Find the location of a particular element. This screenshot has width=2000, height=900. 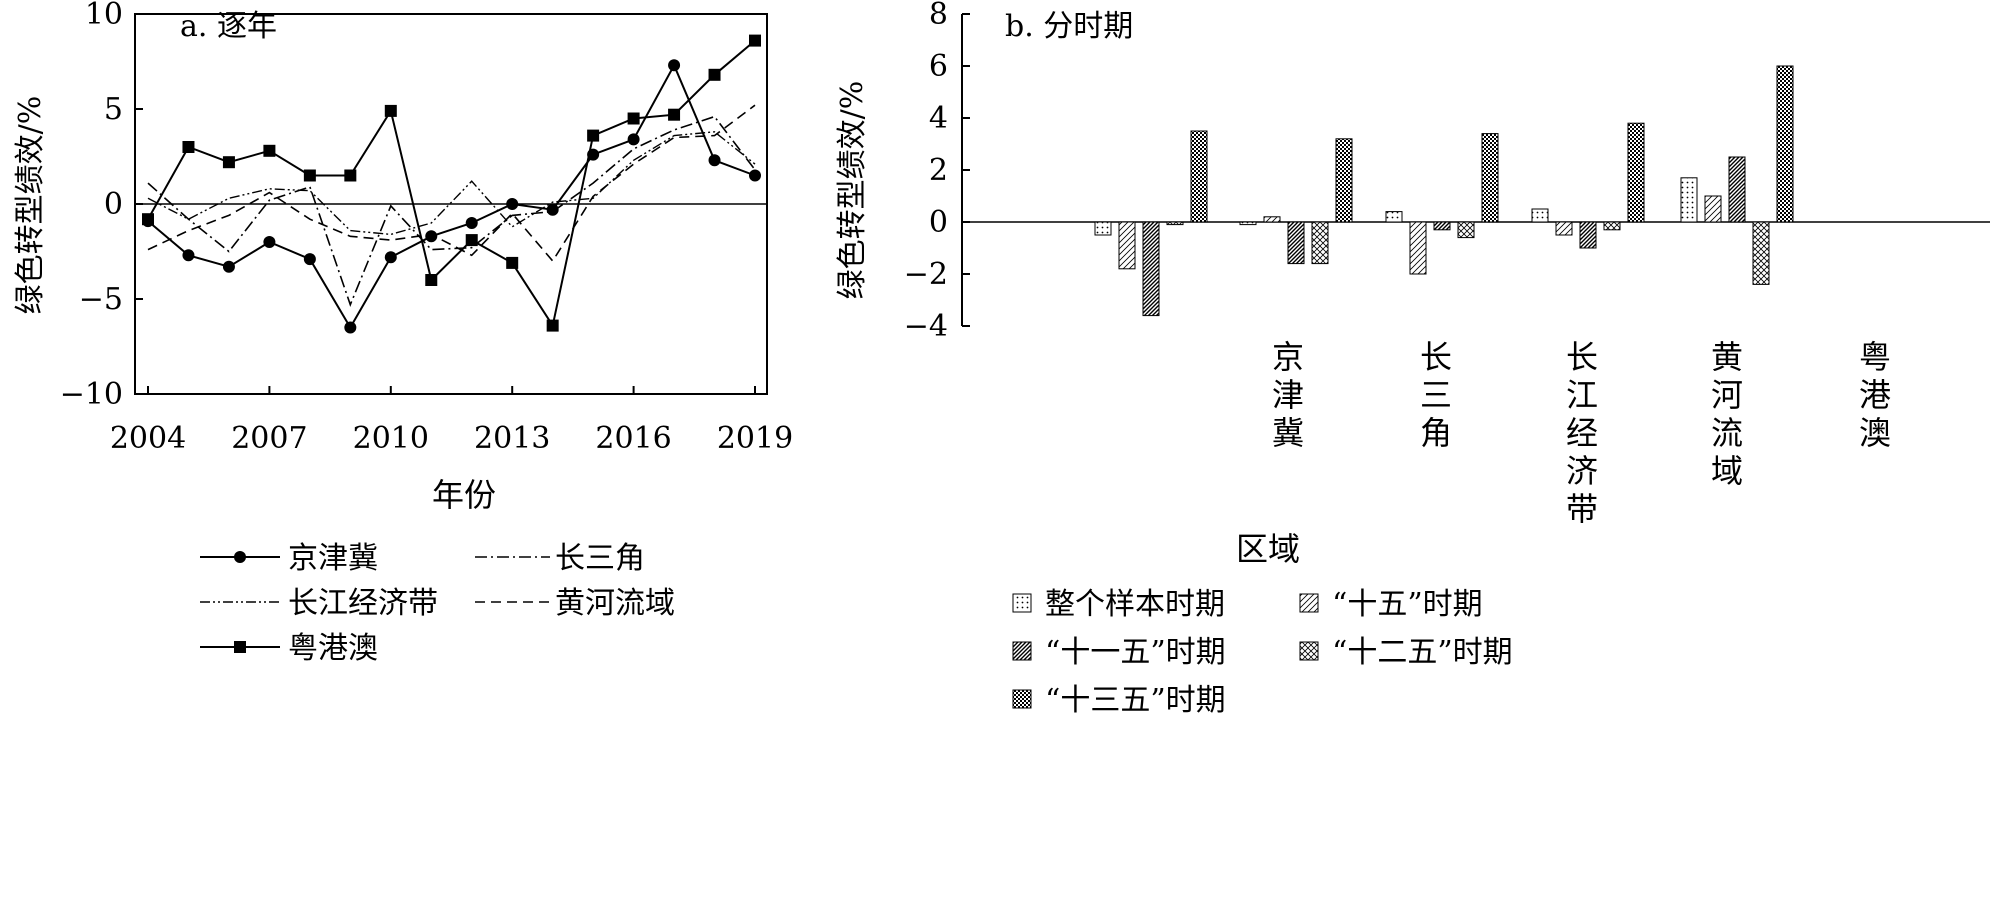

panel-b-y-tick-label: 6 is located at coordinates (938, 66).